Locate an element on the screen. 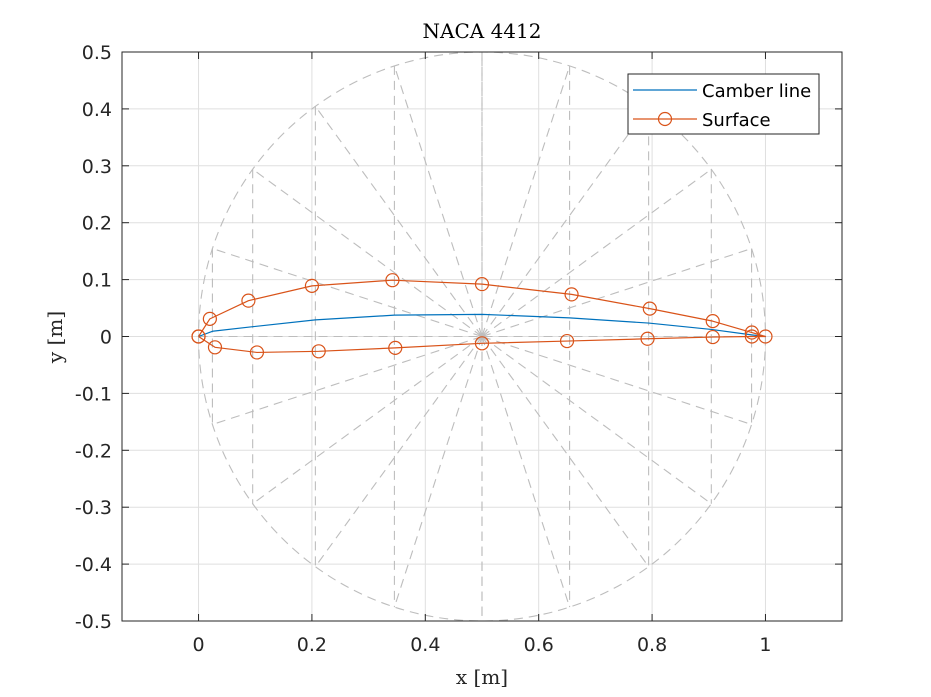 This screenshot has height=697, width=931. legend-label-surface: Surface is located at coordinates (736, 120).